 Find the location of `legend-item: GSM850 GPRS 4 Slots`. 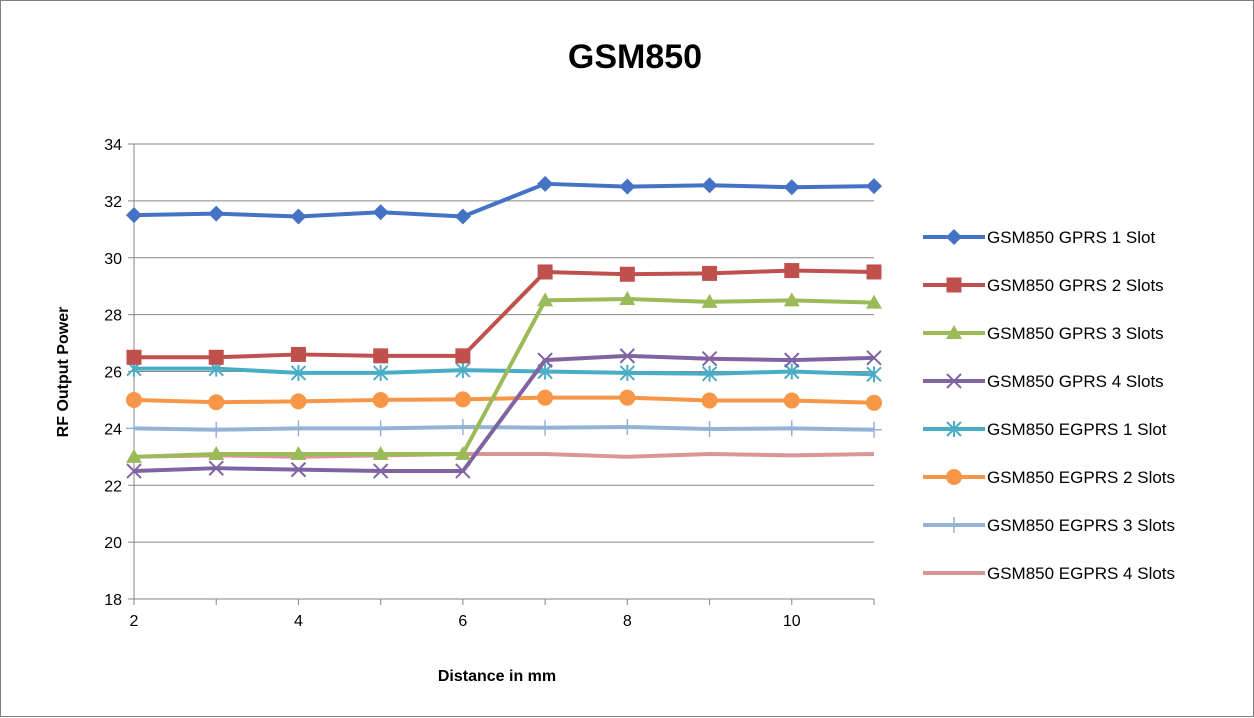

legend-item: GSM850 GPRS 4 Slots is located at coordinates (1043, 381).